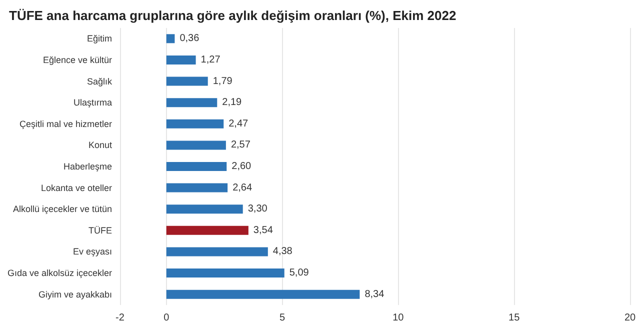 The image size is (640, 327). Describe the element at coordinates (242, 166) in the screenshot. I see `data-label: 2,60` at that location.